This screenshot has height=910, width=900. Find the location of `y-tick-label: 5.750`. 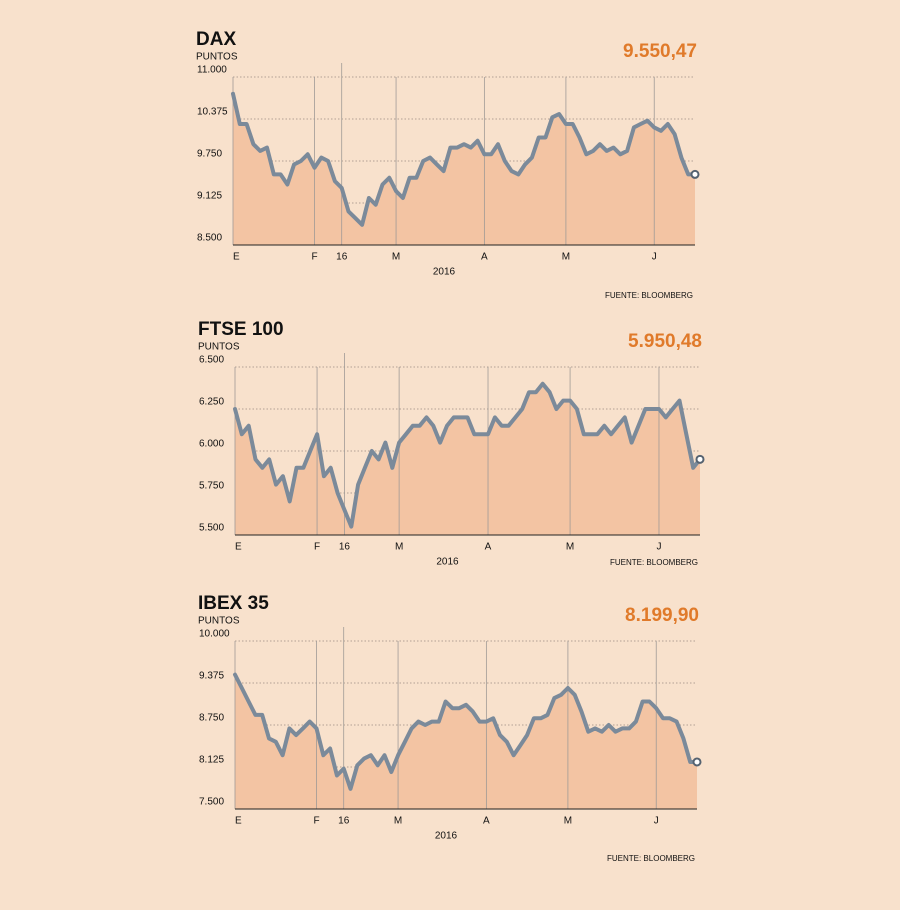

y-tick-label: 5.750 is located at coordinates (211, 486).